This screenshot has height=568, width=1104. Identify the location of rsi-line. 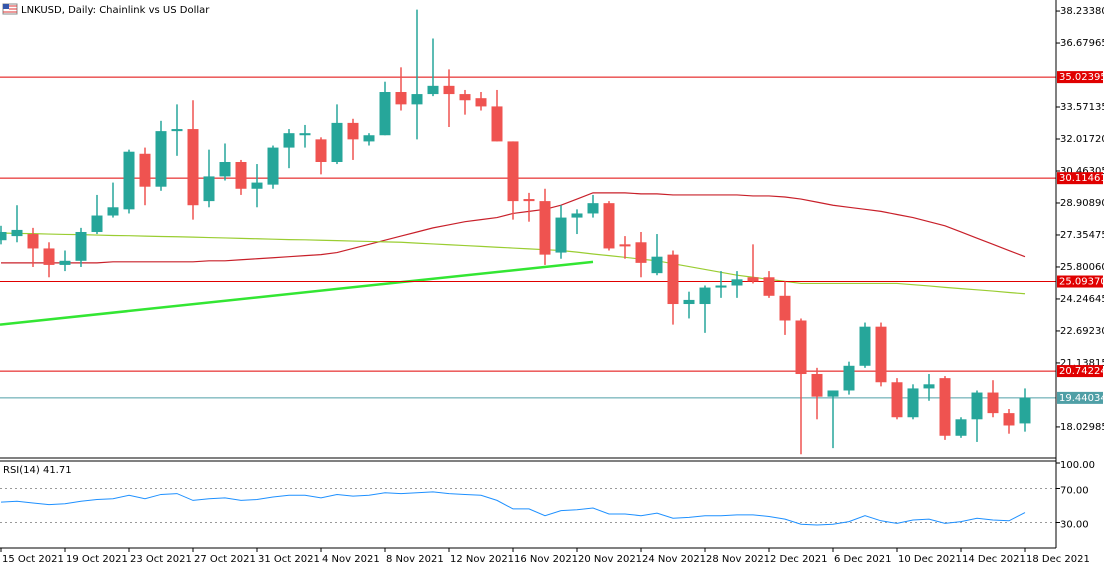
(513, 508).